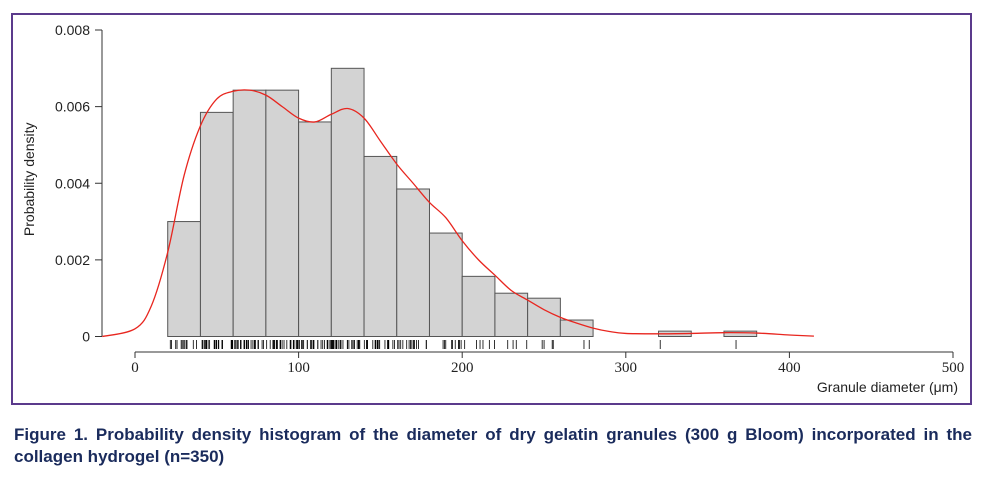  What do you see at coordinates (887, 387) in the screenshot?
I see `x-axis-label: Granule diameter (μm)` at bounding box center [887, 387].